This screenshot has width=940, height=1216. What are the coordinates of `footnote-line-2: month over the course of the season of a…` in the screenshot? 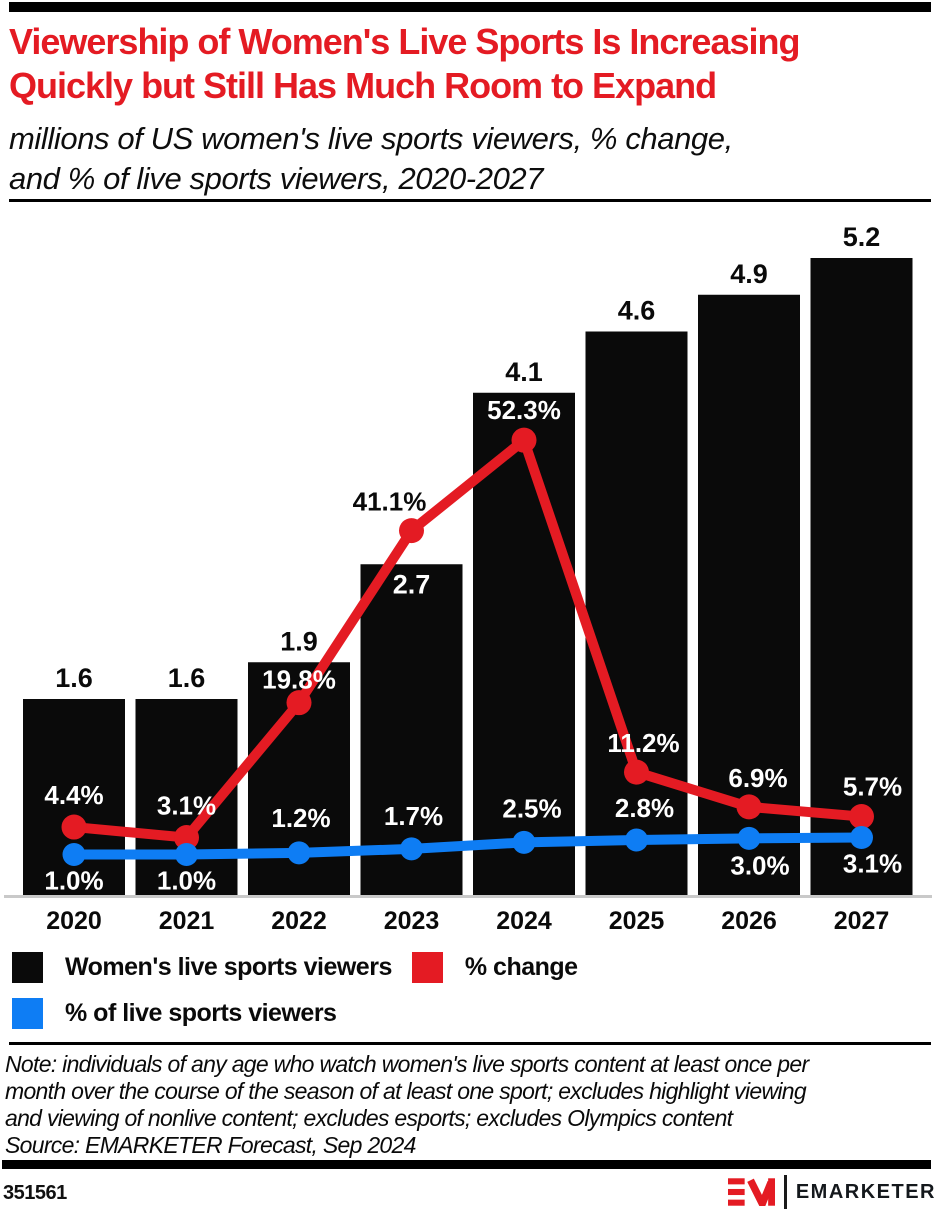 It's located at (406, 1091).